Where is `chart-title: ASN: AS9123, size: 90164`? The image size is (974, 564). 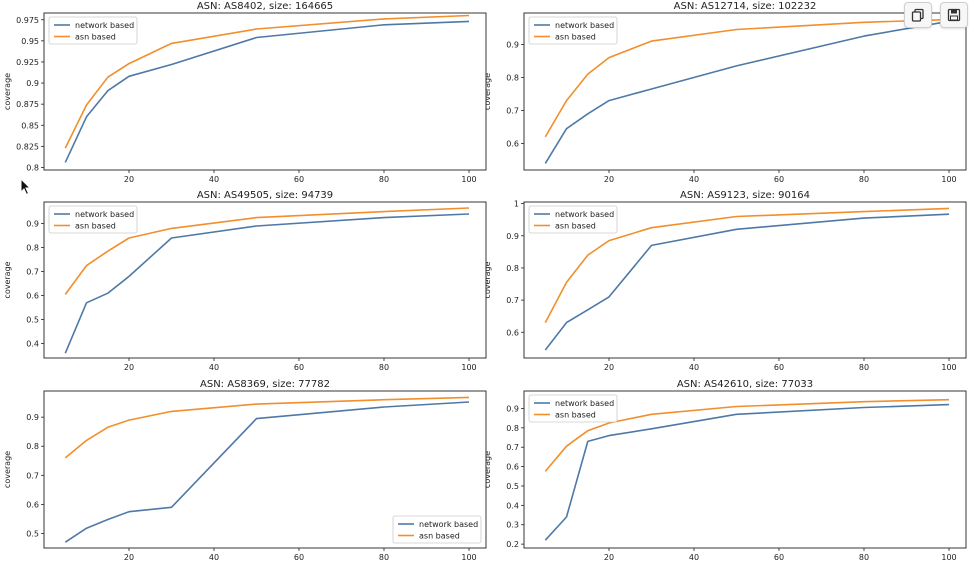 chart-title: ASN: AS9123, size: 90164 is located at coordinates (745, 195).